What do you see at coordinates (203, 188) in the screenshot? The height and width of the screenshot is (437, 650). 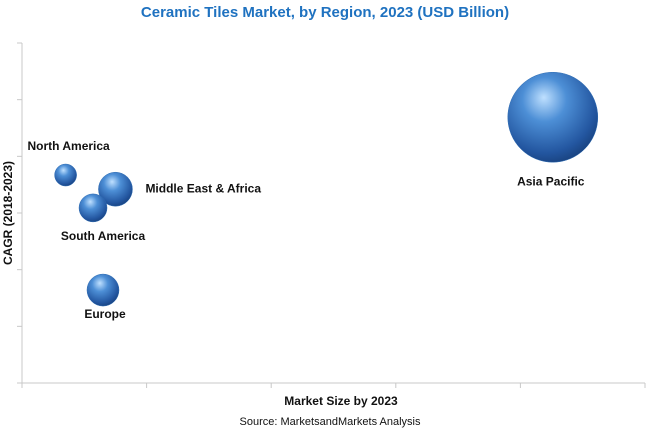 I see `bubble-label: Middle East & Africa` at bounding box center [203, 188].